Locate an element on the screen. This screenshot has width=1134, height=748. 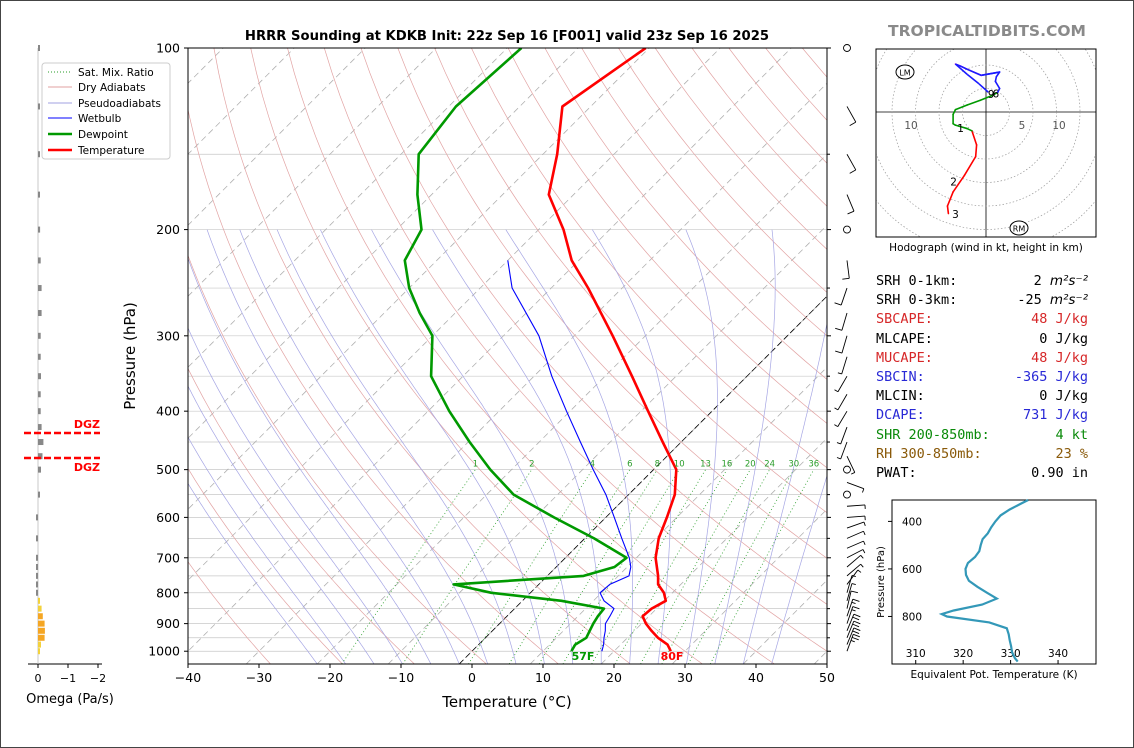
mixing-ratio-label: 10 is located at coordinates (679, 465).